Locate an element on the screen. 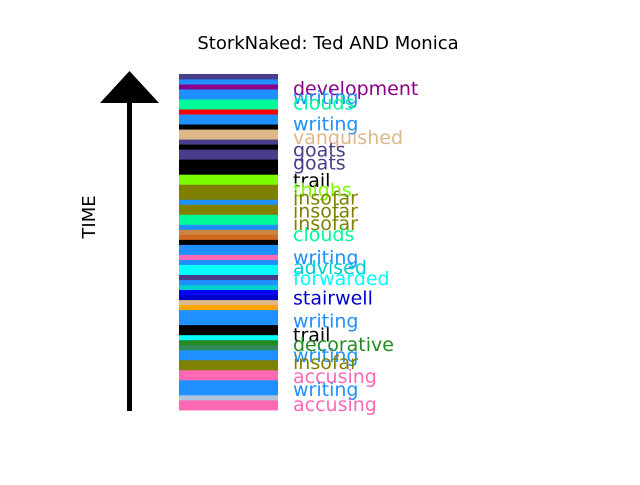 The image size is (640, 485). event-label: advised is located at coordinates (330, 268).